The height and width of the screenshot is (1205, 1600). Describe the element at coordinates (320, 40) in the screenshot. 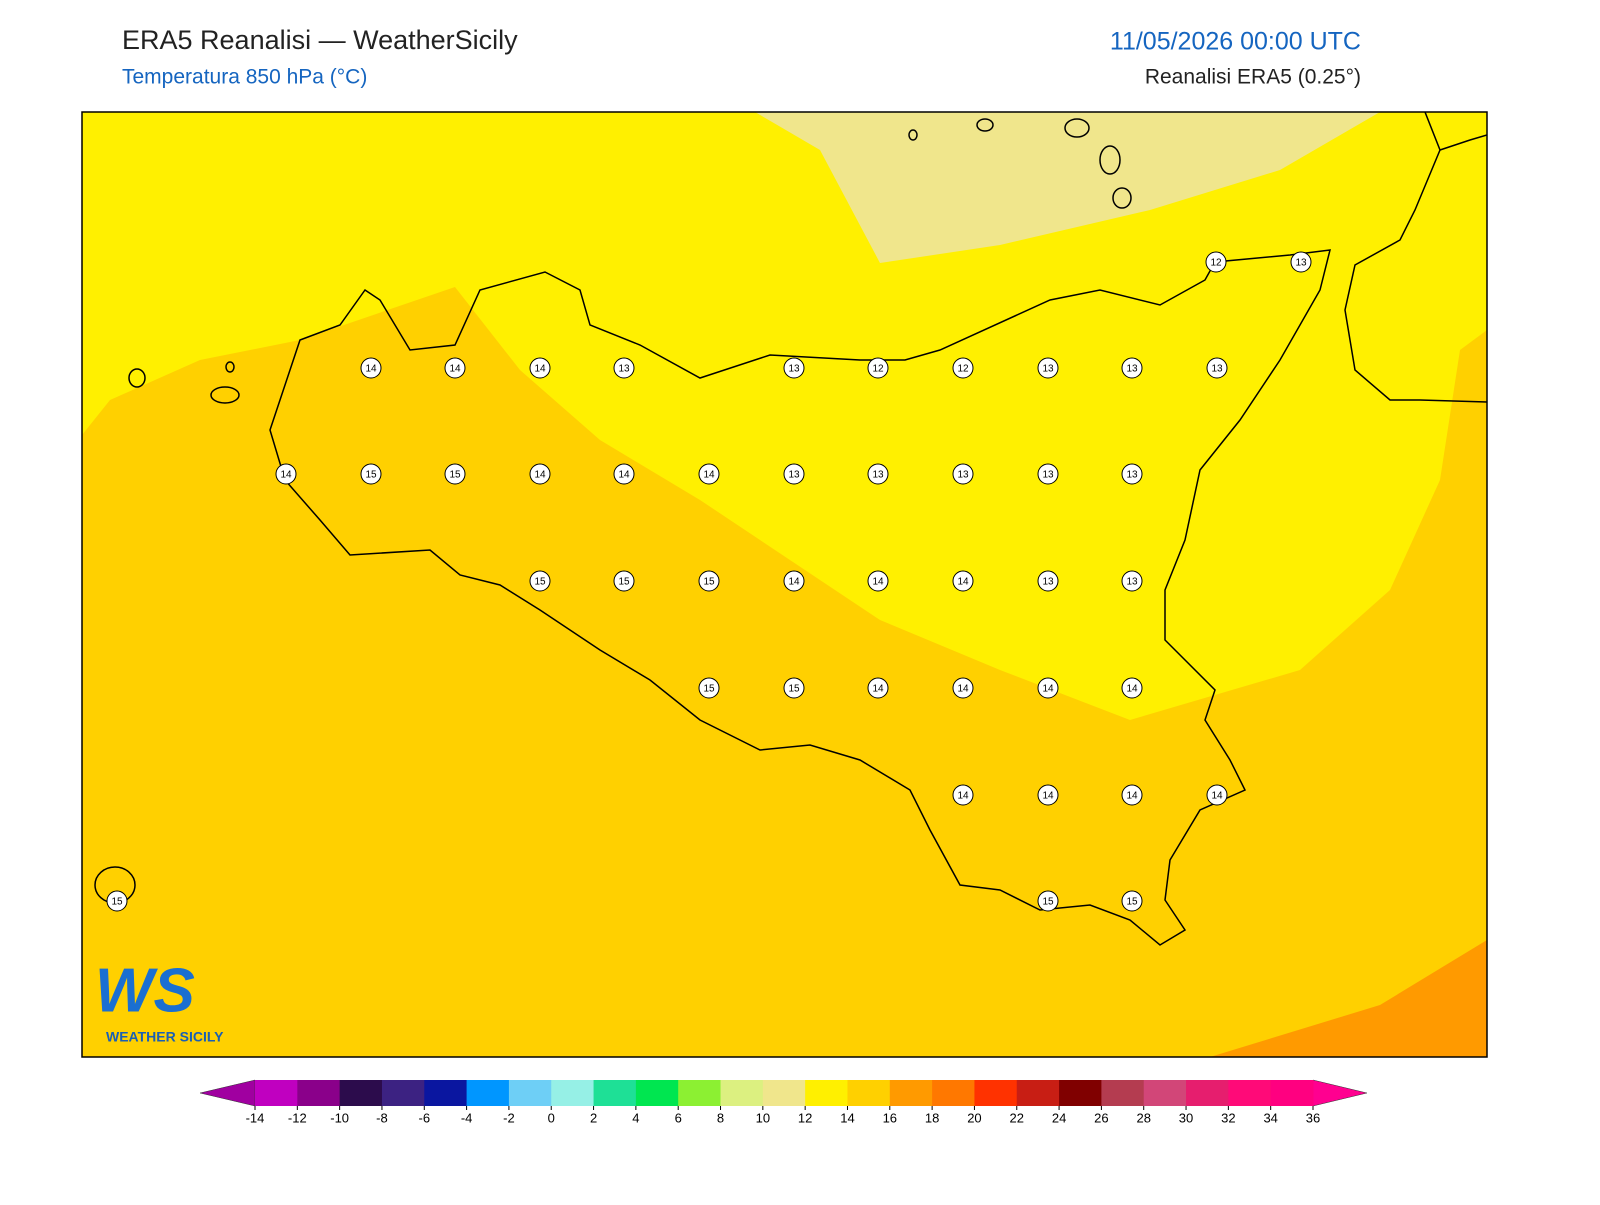

I see `title: ERA5 Reanalisi — WeatherSicily` at that location.